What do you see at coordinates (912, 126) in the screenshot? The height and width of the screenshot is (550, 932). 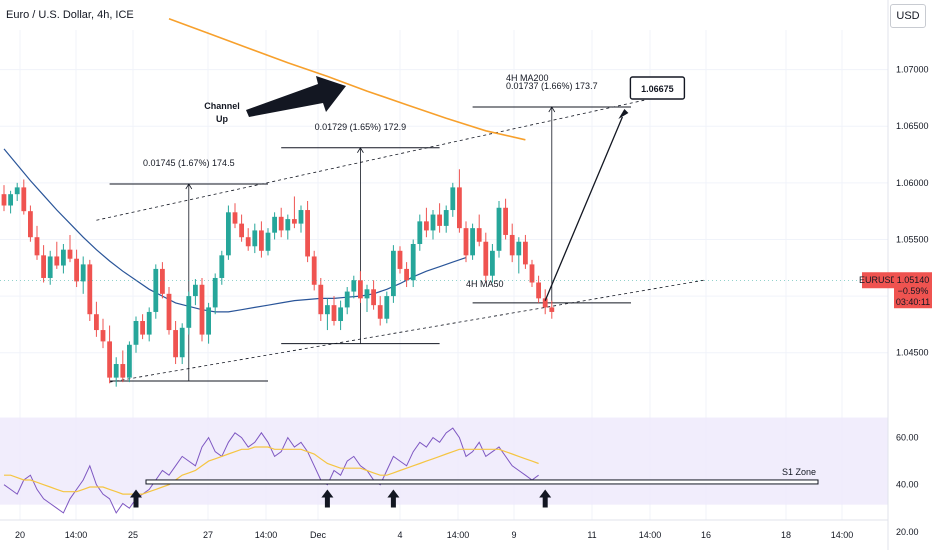 I see `price-tick-label: 1.06500` at bounding box center [912, 126].